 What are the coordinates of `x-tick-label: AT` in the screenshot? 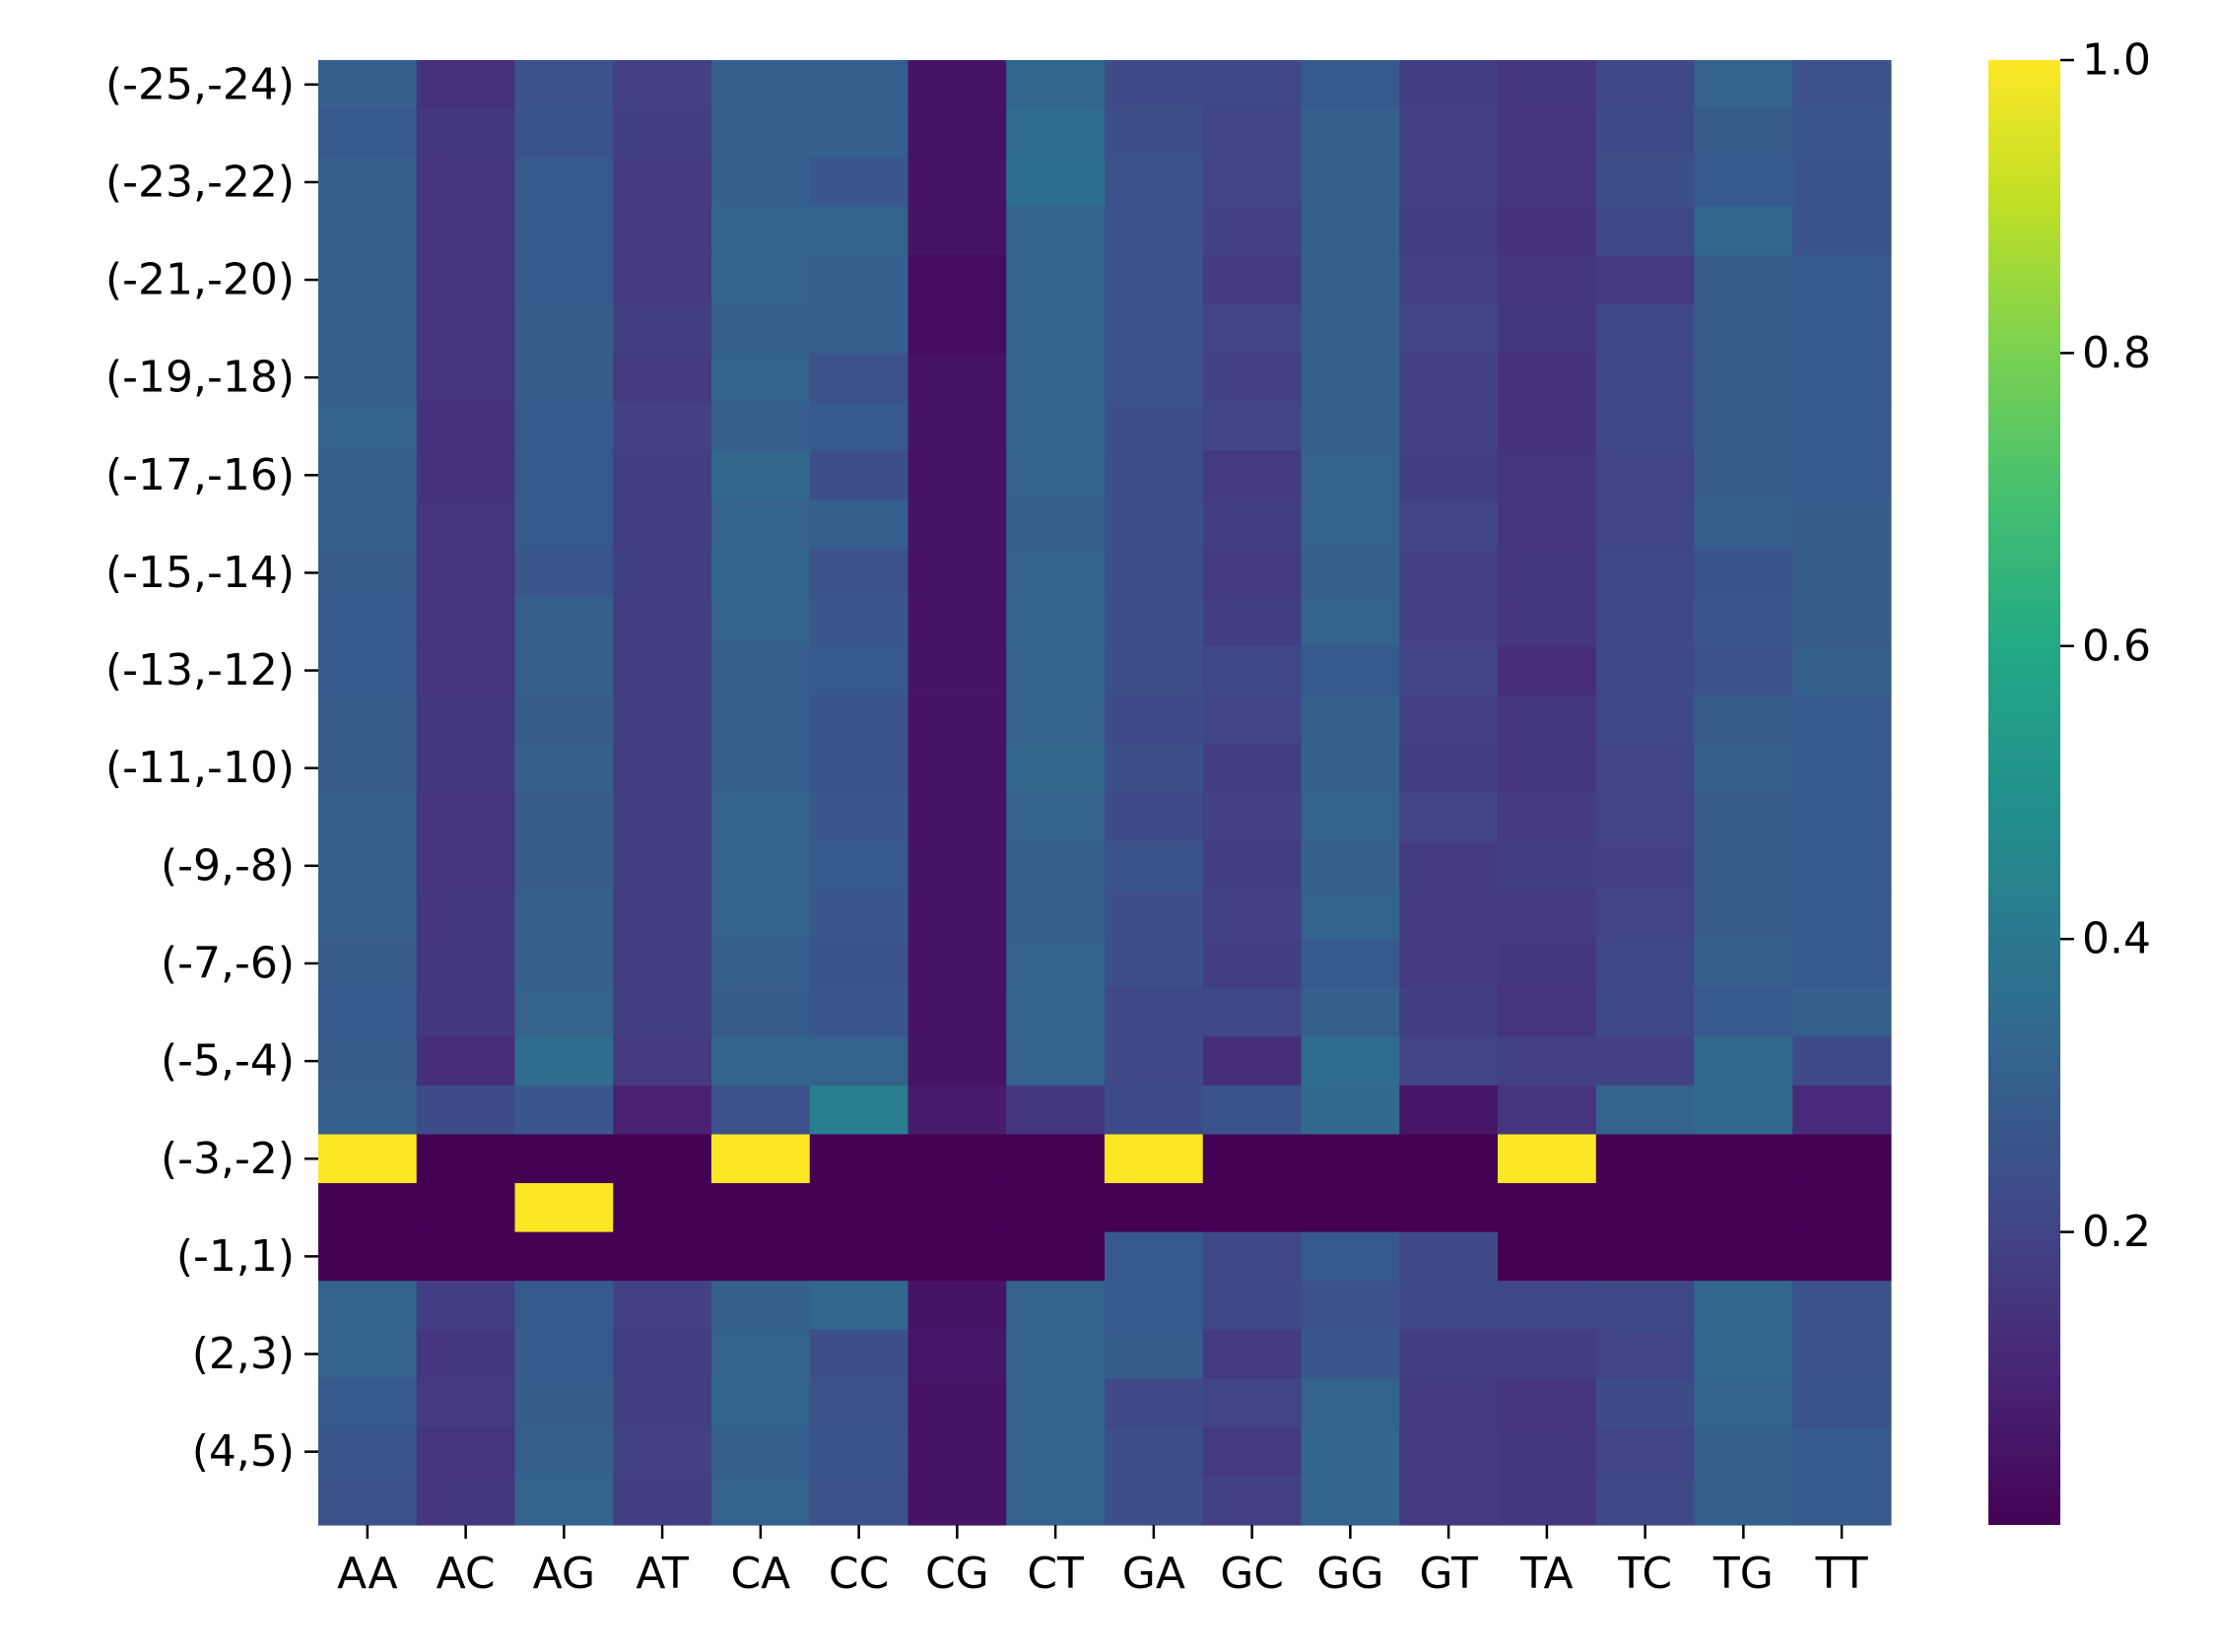 It's located at (662, 1574).